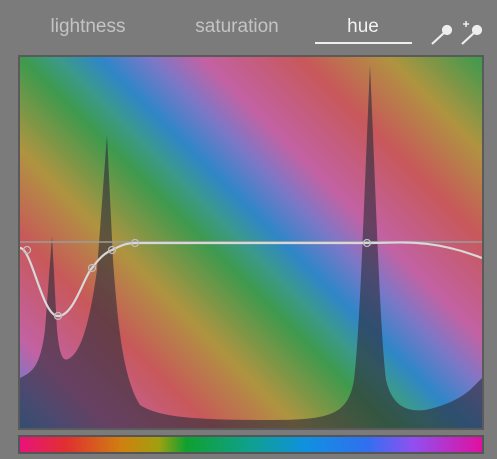 This screenshot has height=459, width=497. Describe the element at coordinates (472, 33) in the screenshot. I see `picker-set-icon` at that location.